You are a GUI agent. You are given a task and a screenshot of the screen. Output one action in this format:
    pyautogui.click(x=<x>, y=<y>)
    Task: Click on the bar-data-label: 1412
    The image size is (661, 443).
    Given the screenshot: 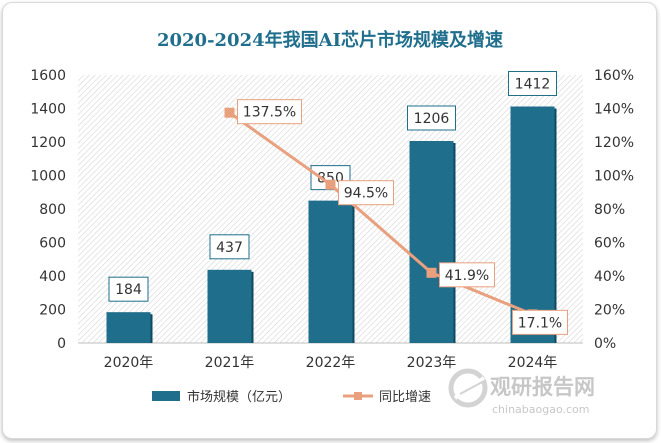 What is the action you would take?
    pyautogui.click(x=533, y=84)
    